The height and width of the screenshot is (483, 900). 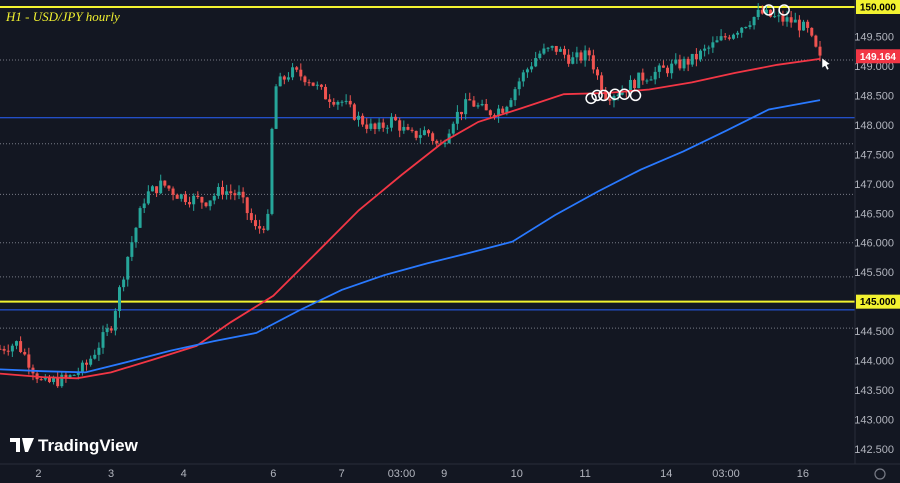 I want to click on last-price-label: 149.164, so click(x=878, y=57).